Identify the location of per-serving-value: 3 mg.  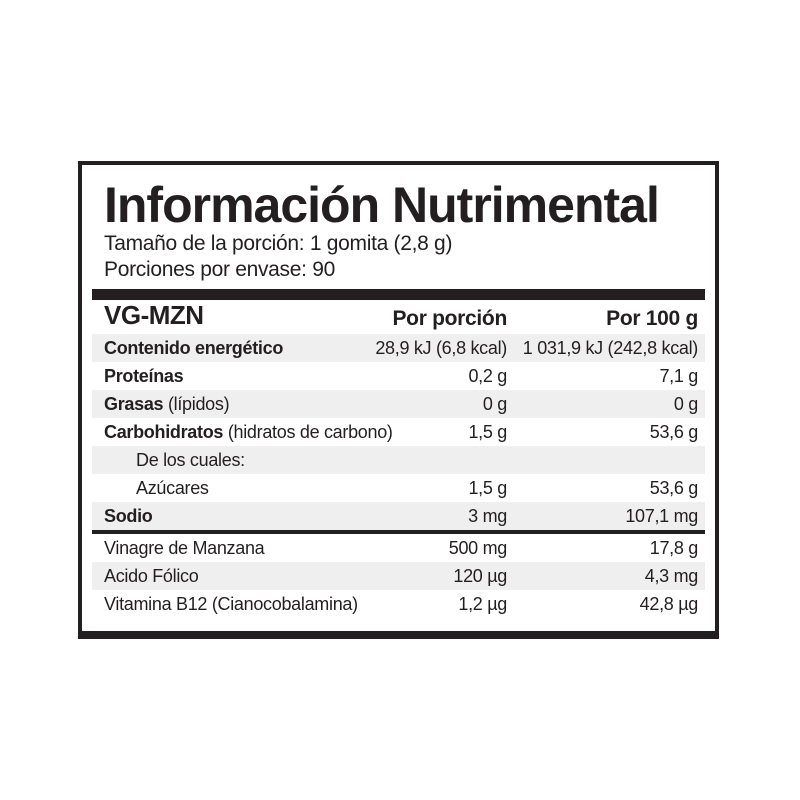
(487, 515).